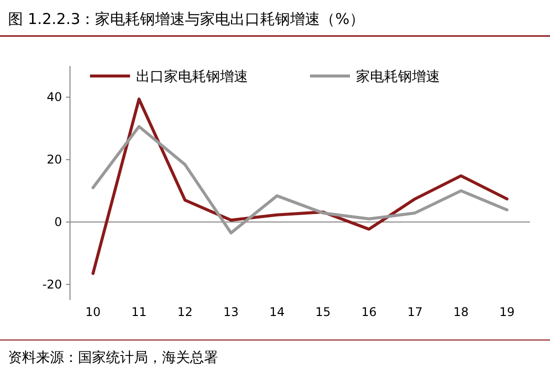 The height and width of the screenshot is (381, 550). Describe the element at coordinates (231, 312) in the screenshot. I see `x-tick-label: 13` at that location.